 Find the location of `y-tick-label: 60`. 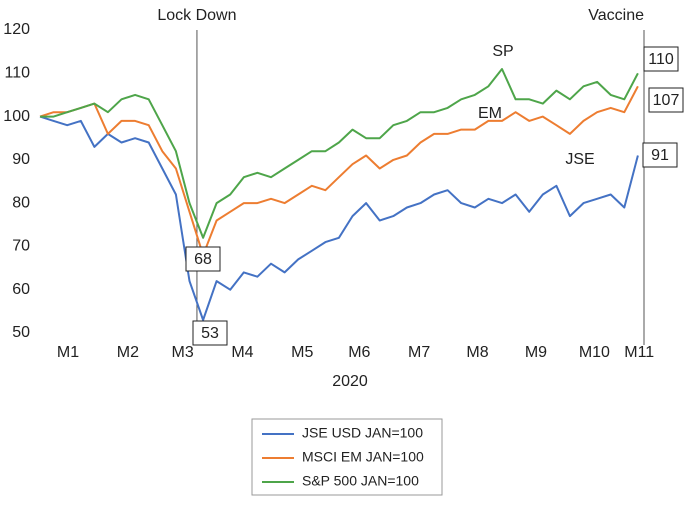

y-tick-label: 60 is located at coordinates (21, 289).